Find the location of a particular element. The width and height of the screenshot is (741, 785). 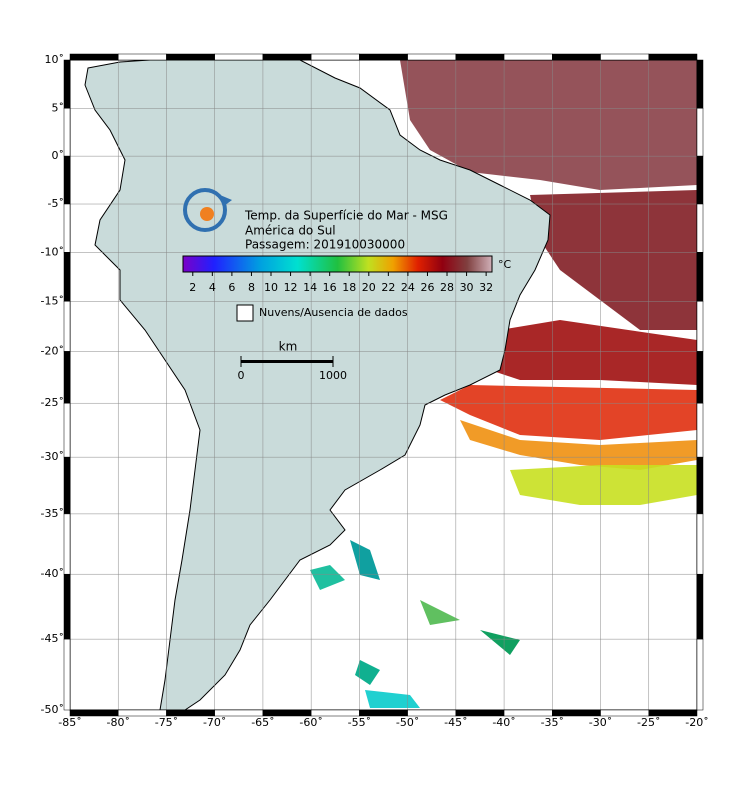

y-tick-label: -5˚ is located at coordinates (56, 203).